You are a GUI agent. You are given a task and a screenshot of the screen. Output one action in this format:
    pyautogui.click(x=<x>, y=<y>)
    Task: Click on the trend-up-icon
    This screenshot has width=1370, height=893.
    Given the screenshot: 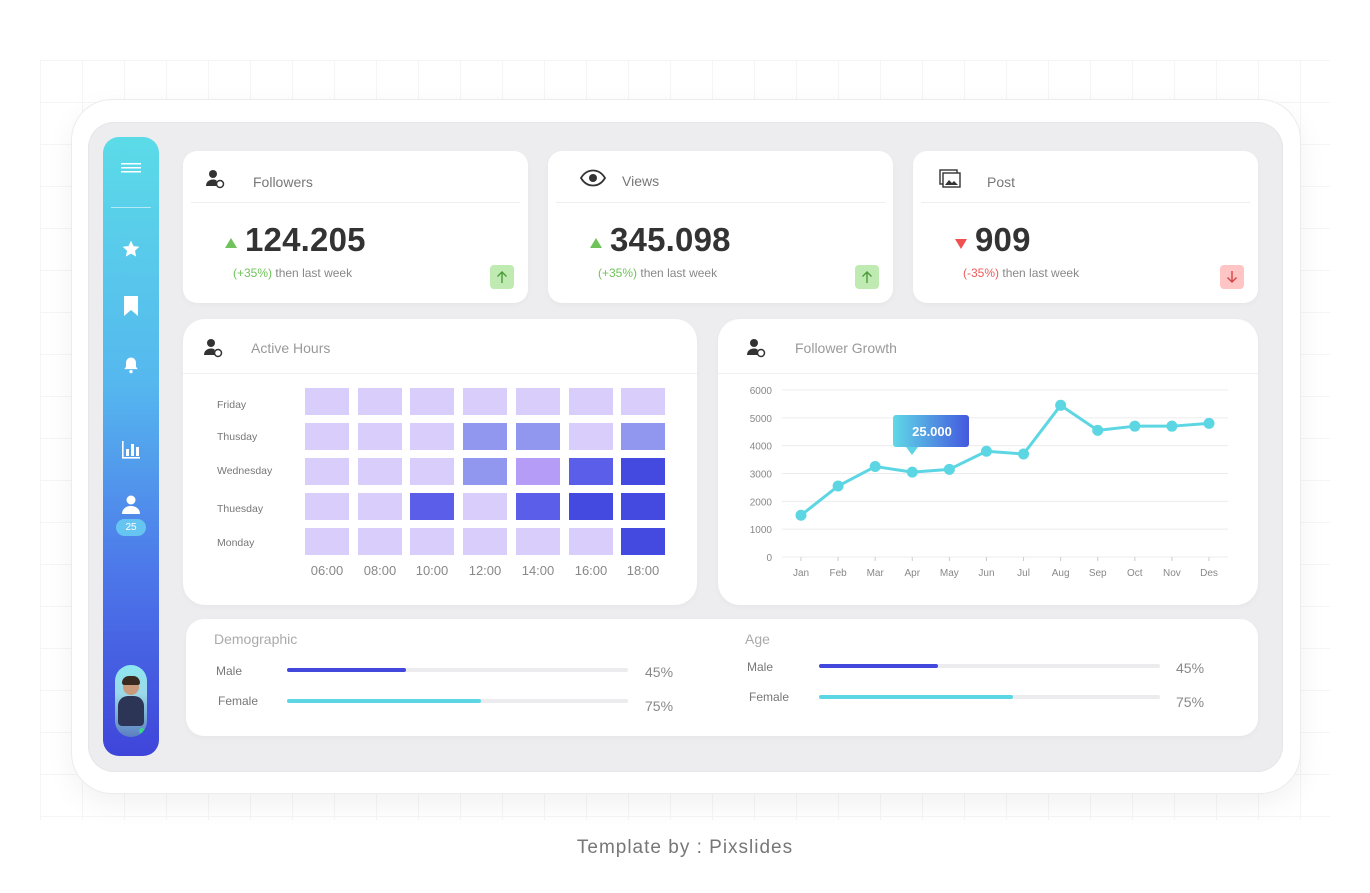 What is the action you would take?
    pyautogui.click(x=231, y=243)
    